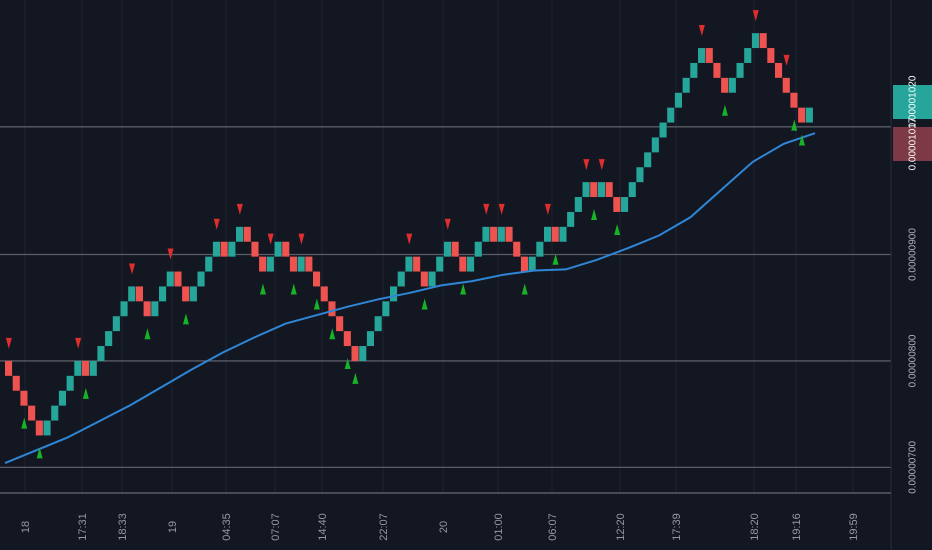 Image resolution: width=932 pixels, height=550 pixels. What do you see at coordinates (83, 527) in the screenshot?
I see `x-tick-label: 17:31` at bounding box center [83, 527].